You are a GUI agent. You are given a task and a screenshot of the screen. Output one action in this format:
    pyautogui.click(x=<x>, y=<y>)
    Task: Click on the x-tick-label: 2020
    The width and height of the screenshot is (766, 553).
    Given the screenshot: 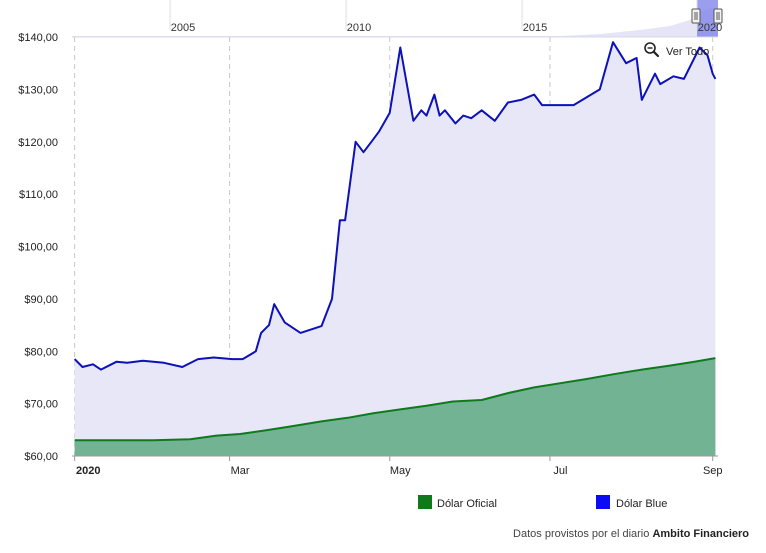 What is the action you would take?
    pyautogui.click(x=88, y=471)
    